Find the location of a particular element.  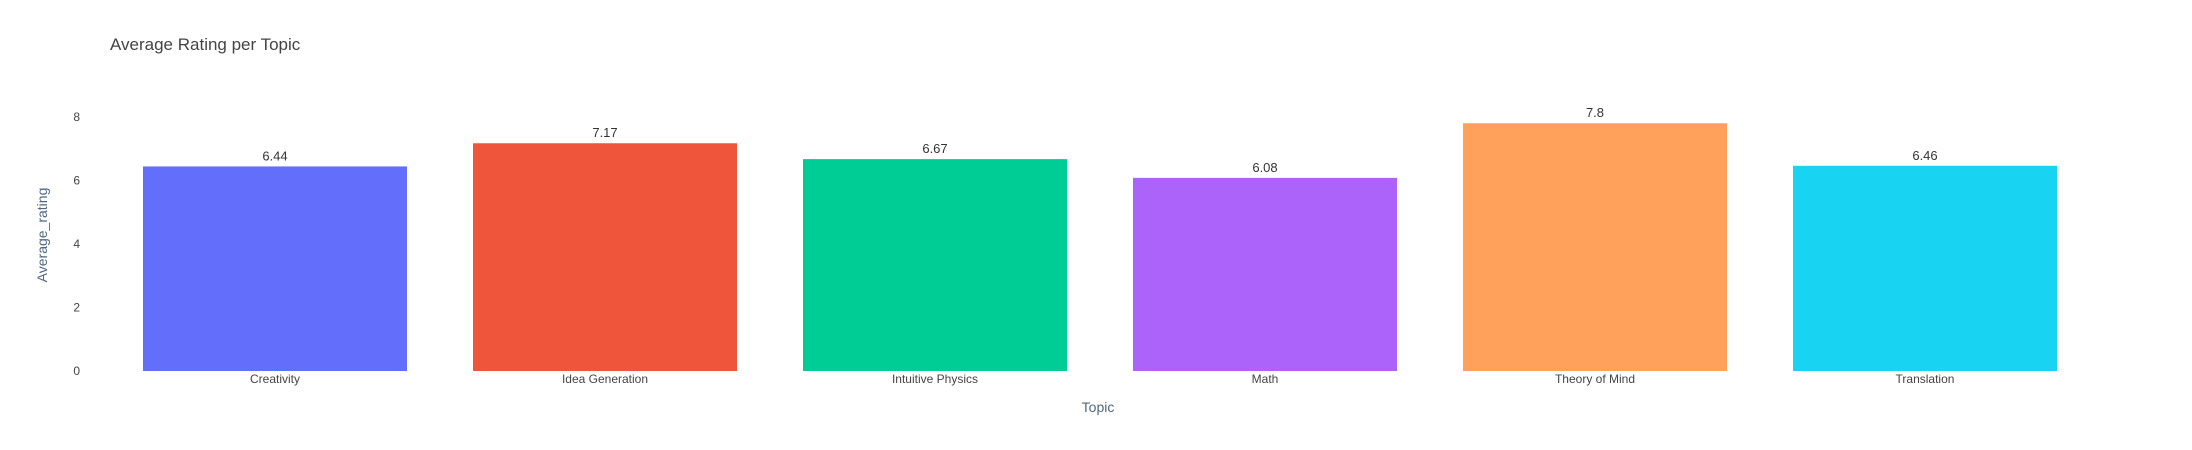

bar-value-label: 6.46 is located at coordinates (1924, 155).